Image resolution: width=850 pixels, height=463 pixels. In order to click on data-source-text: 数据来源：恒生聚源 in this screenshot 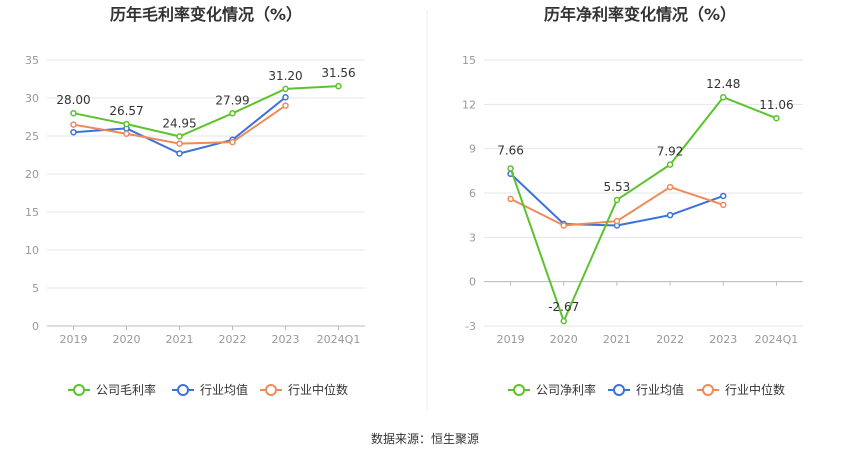, I will do `click(425, 438)`.